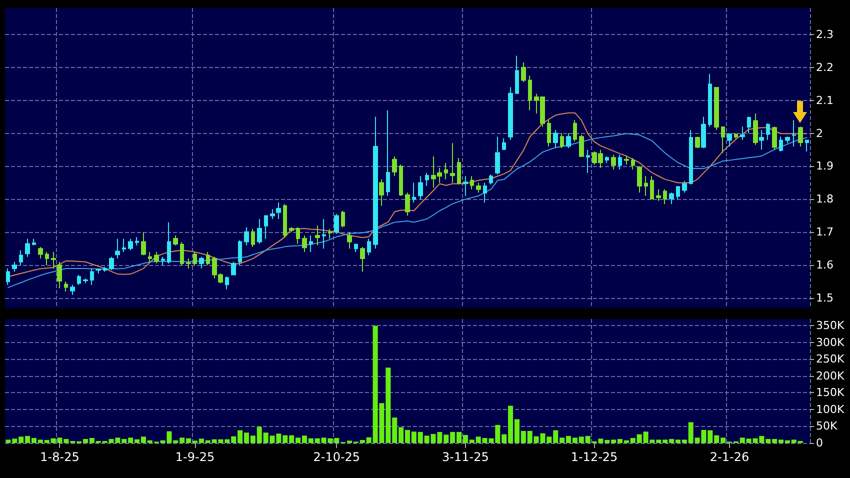 This screenshot has width=850, height=478. What do you see at coordinates (825, 166) in the screenshot?
I see `y-tick-label: 1.9` at bounding box center [825, 166].